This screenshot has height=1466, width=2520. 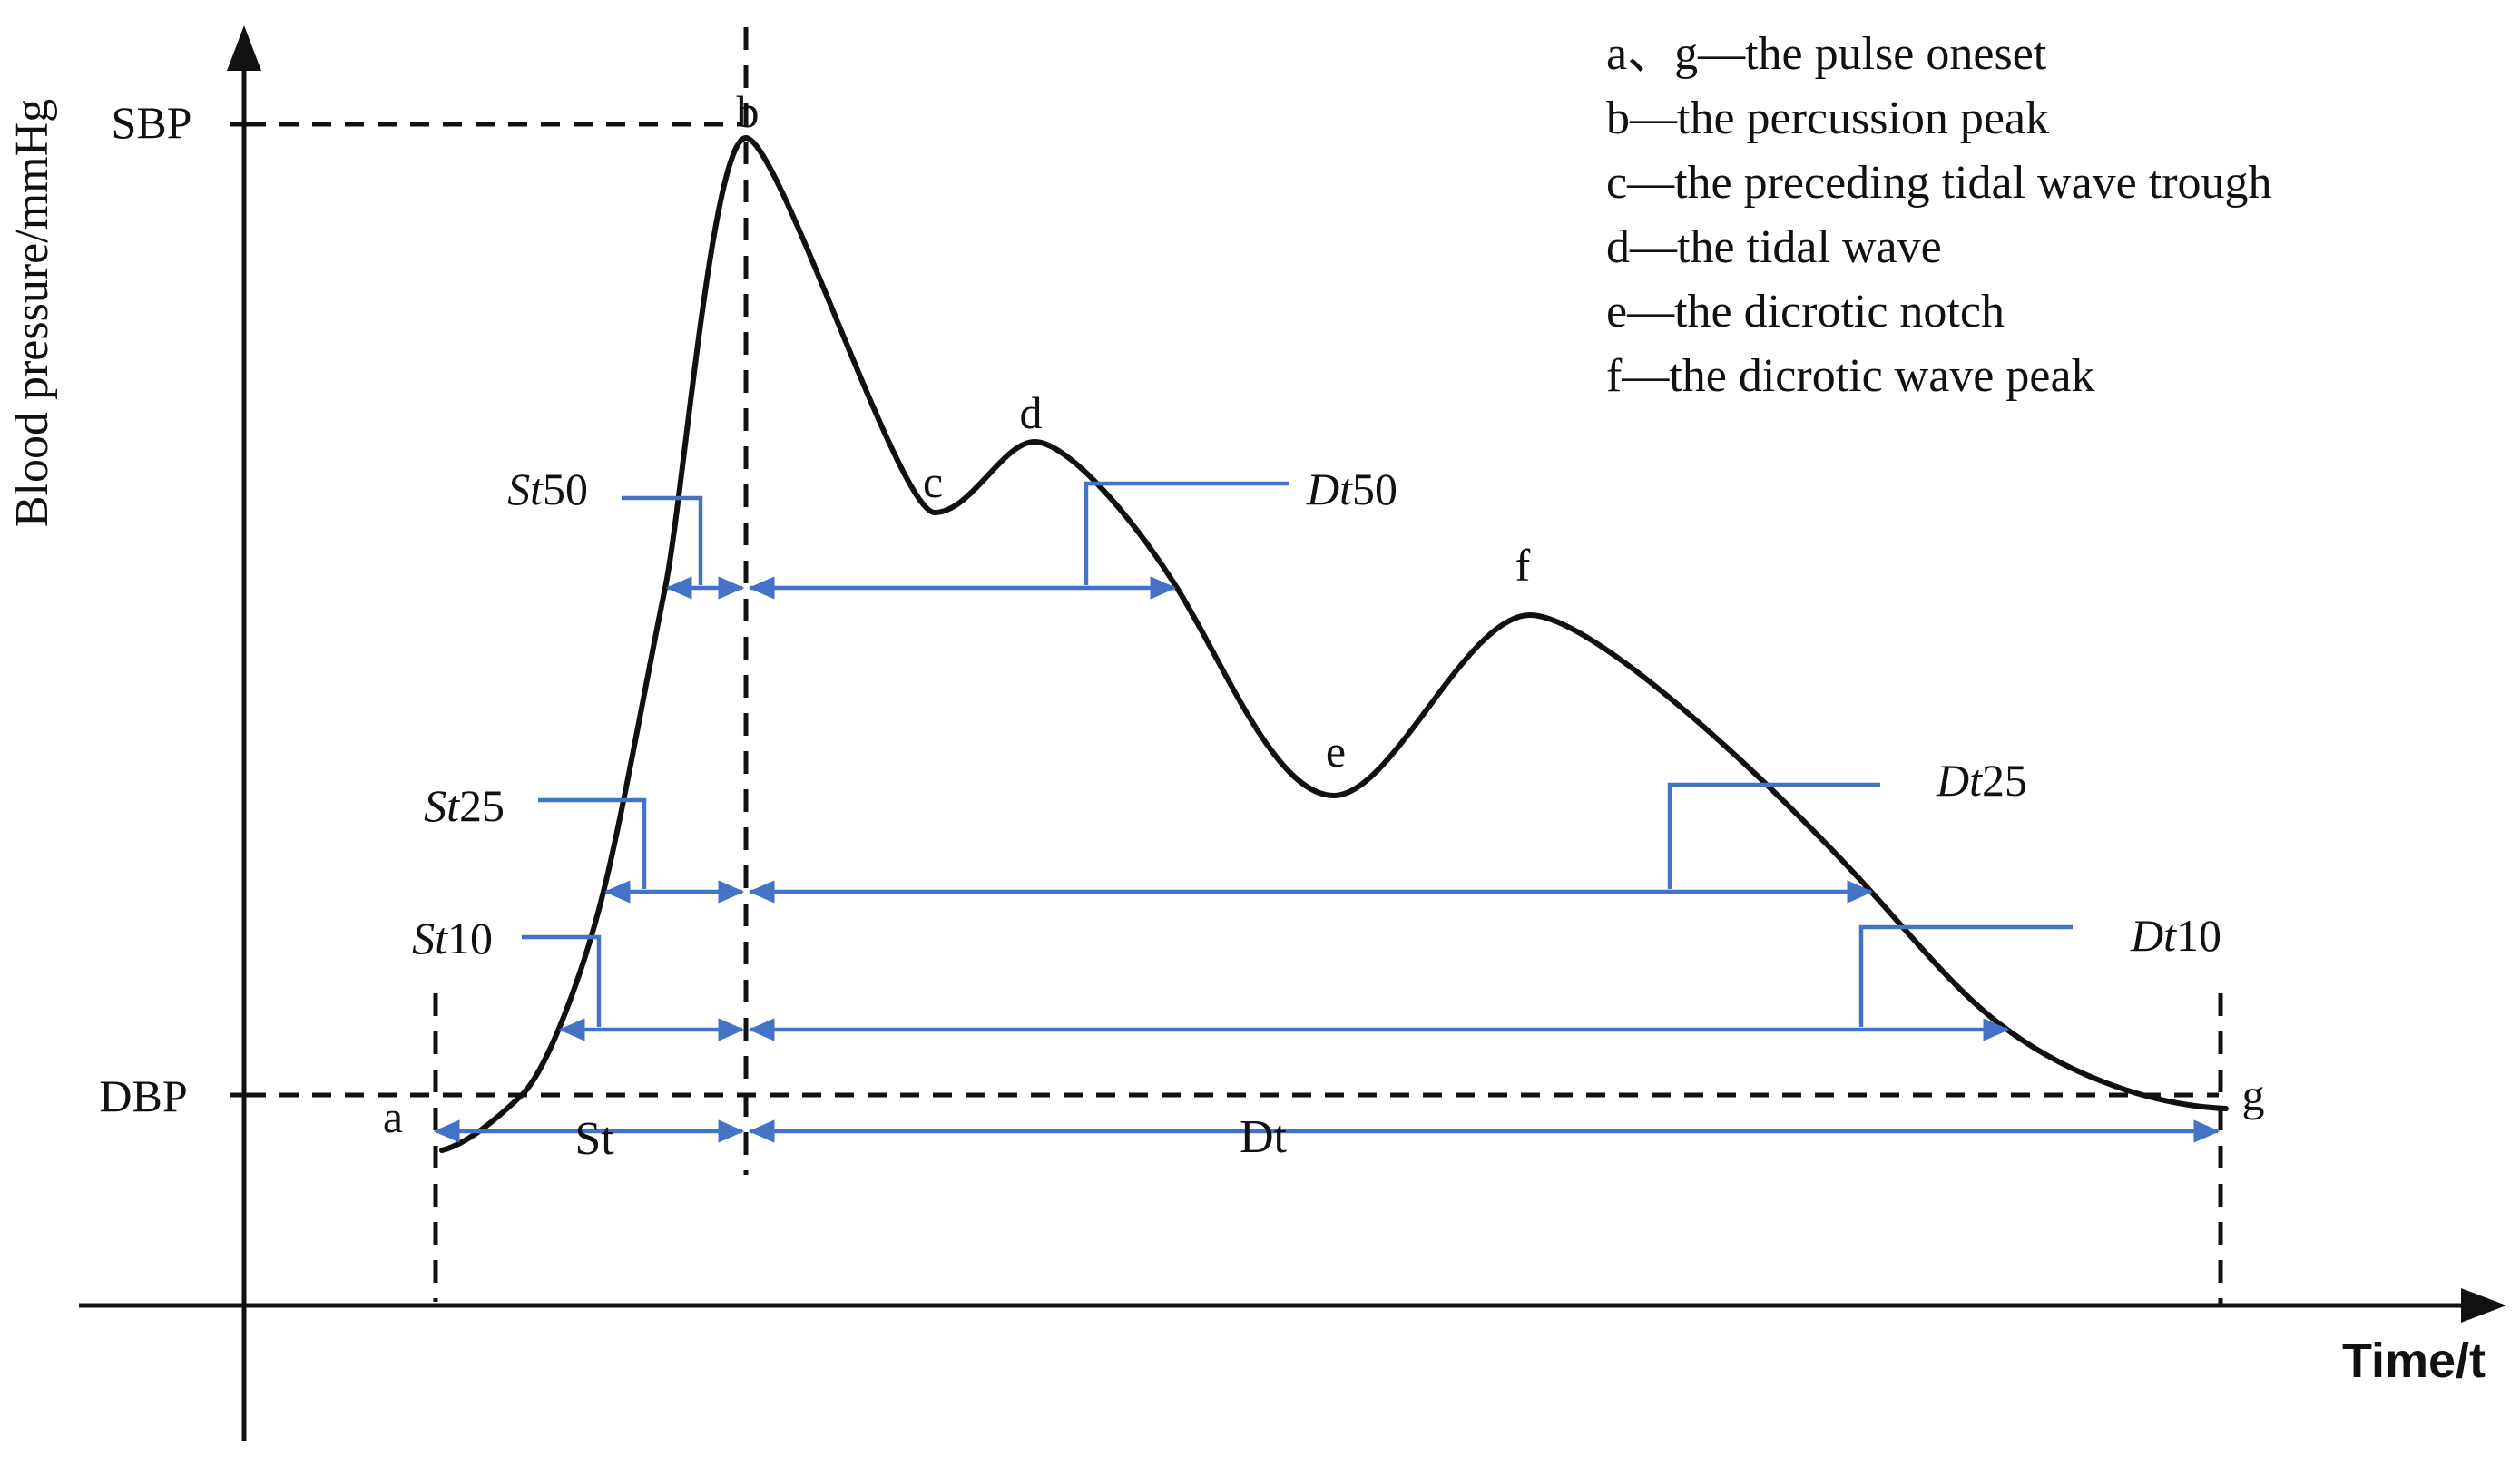 I want to click on legend-line: b—the percussion peak, so click(x=1828, y=118).